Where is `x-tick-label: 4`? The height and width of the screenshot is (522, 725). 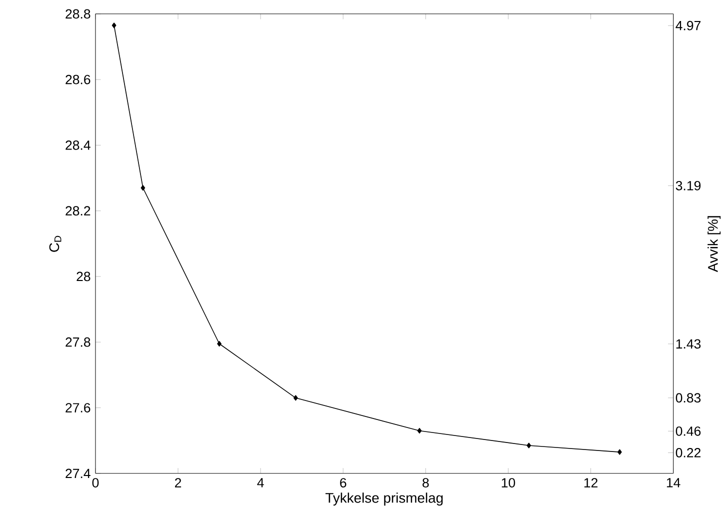 x-tick-label: 4 is located at coordinates (260, 483).